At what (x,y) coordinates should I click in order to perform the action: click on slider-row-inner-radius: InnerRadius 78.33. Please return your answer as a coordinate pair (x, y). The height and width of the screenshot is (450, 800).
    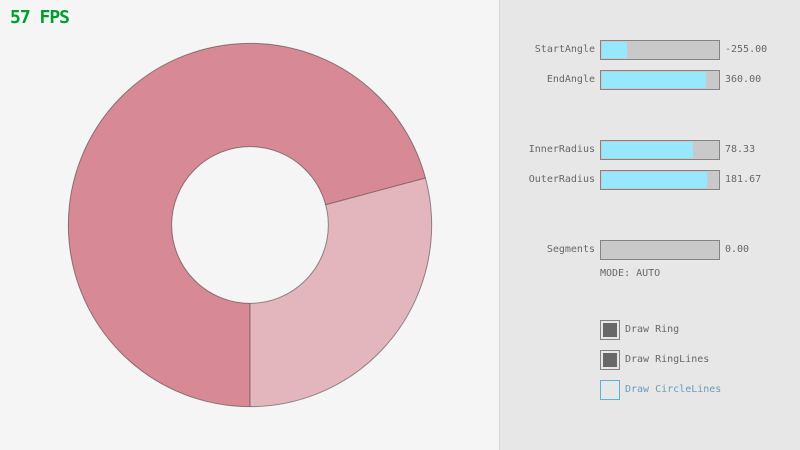
    Looking at the image, I should click on (650, 150).